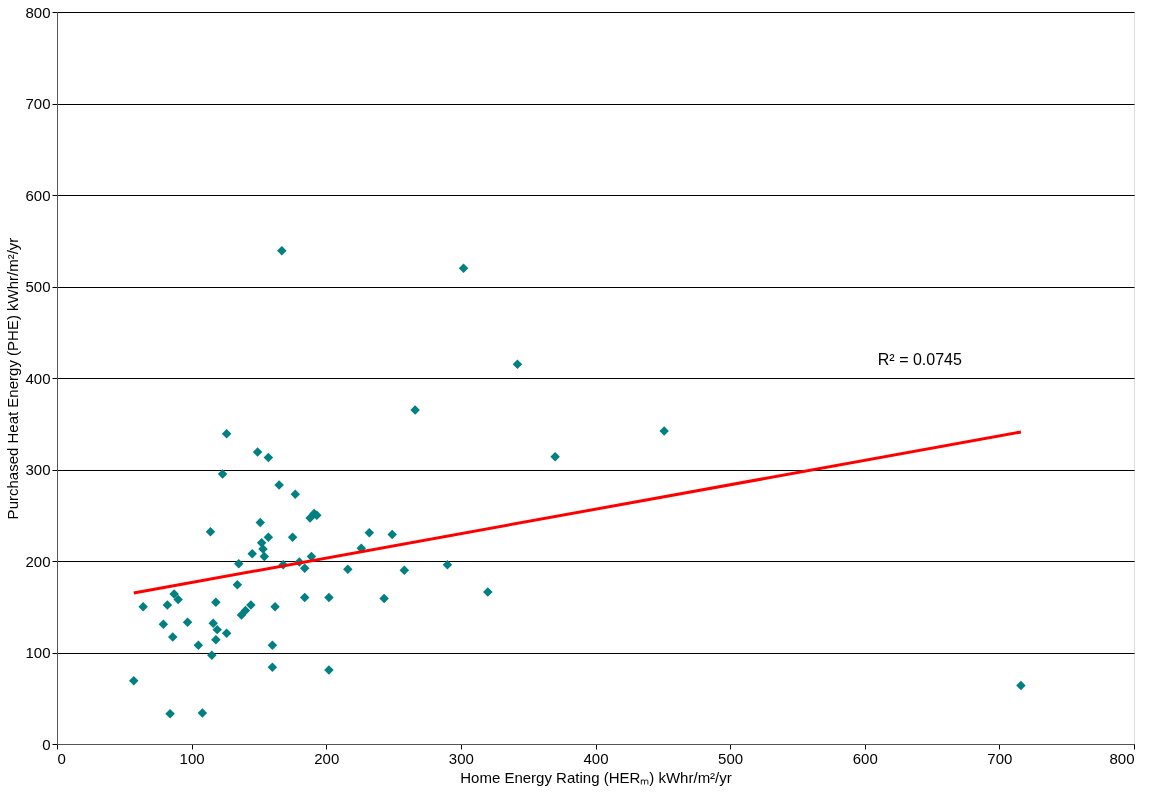  Describe the element at coordinates (38, 195) in the screenshot. I see `y-tick-label: 600` at that location.